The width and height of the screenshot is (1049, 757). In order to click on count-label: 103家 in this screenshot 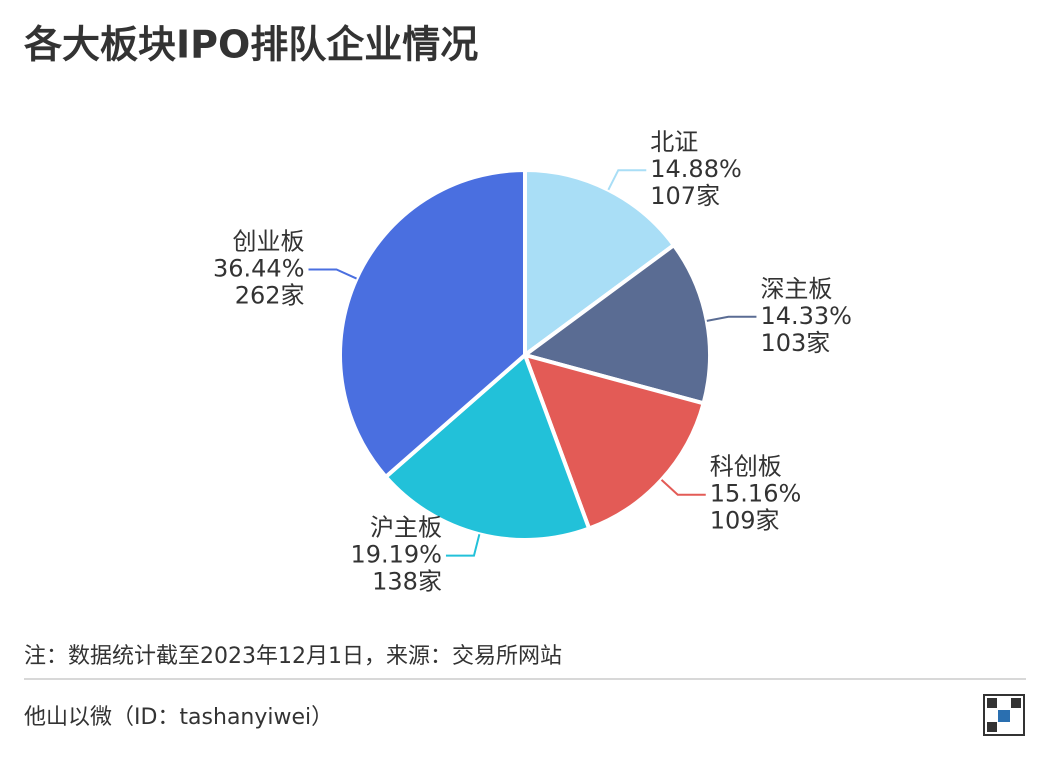, I will do `click(795, 343)`.